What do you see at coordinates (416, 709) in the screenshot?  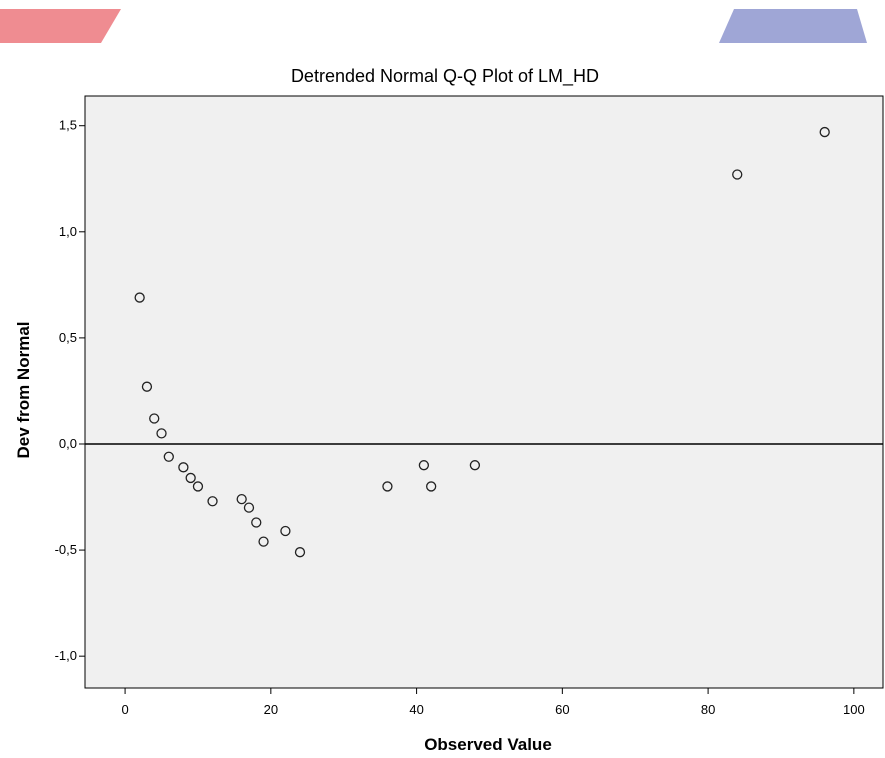 I see `x-tick-label: 40` at bounding box center [416, 709].